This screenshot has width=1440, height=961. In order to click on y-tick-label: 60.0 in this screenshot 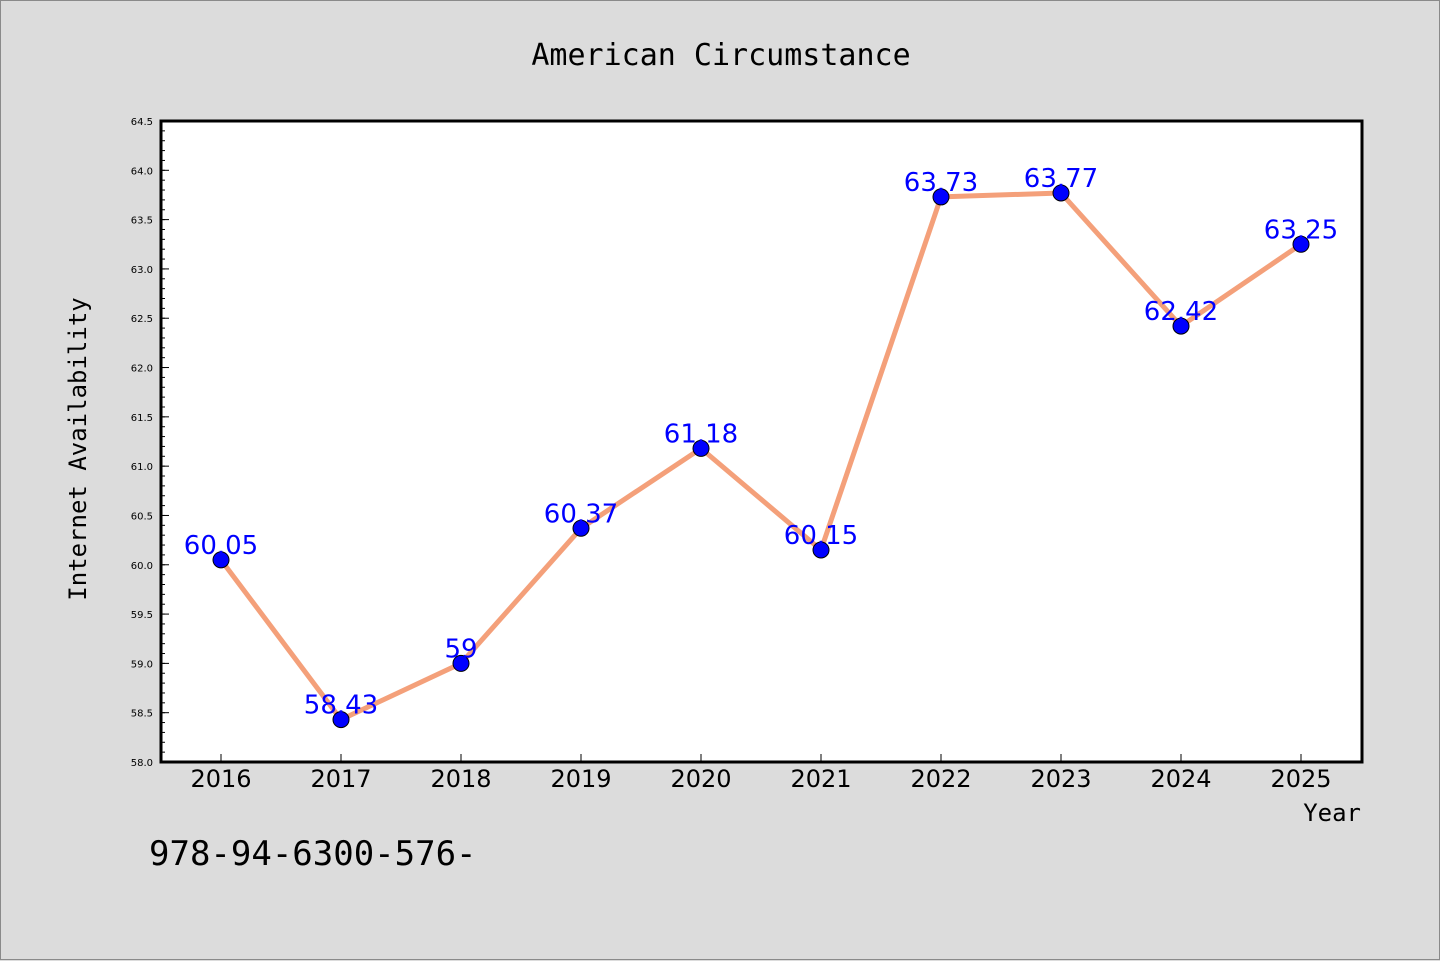, I will do `click(142, 566)`.